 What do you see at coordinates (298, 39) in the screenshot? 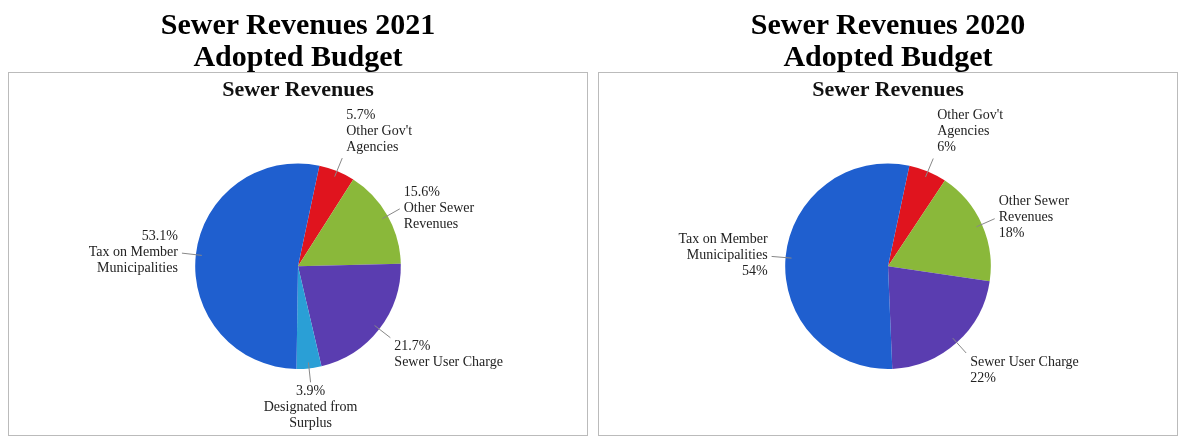
I see `chart-title: Sewer Revenues 2021 Adopted Budget` at bounding box center [298, 39].